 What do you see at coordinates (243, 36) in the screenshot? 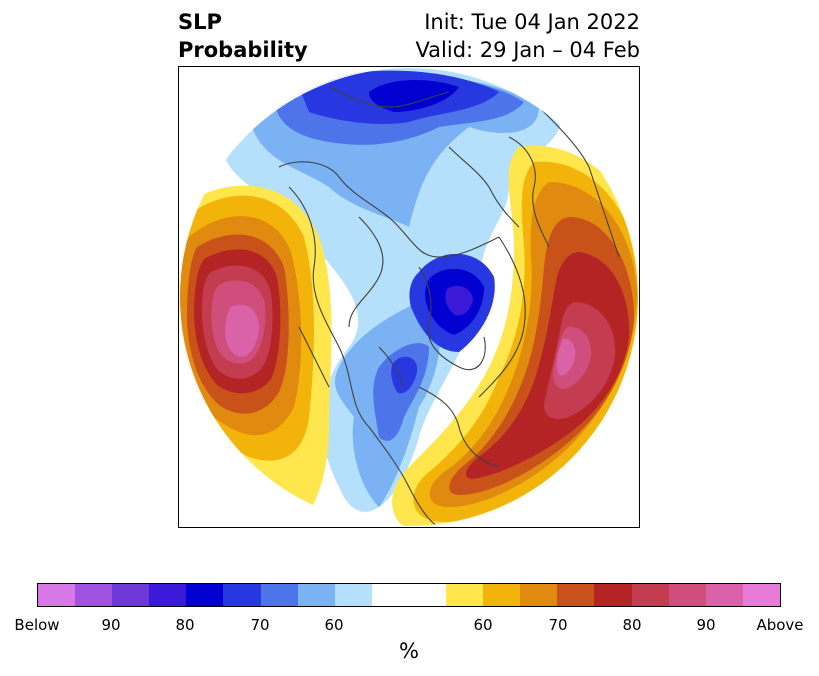
I see `title-left: SLP Probability` at bounding box center [243, 36].